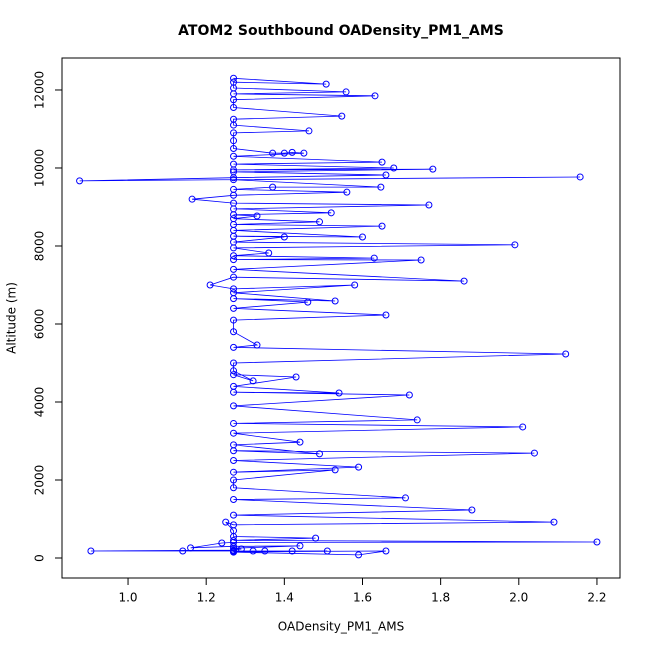  I want to click on x-tick-label: 1.0, so click(127, 598).